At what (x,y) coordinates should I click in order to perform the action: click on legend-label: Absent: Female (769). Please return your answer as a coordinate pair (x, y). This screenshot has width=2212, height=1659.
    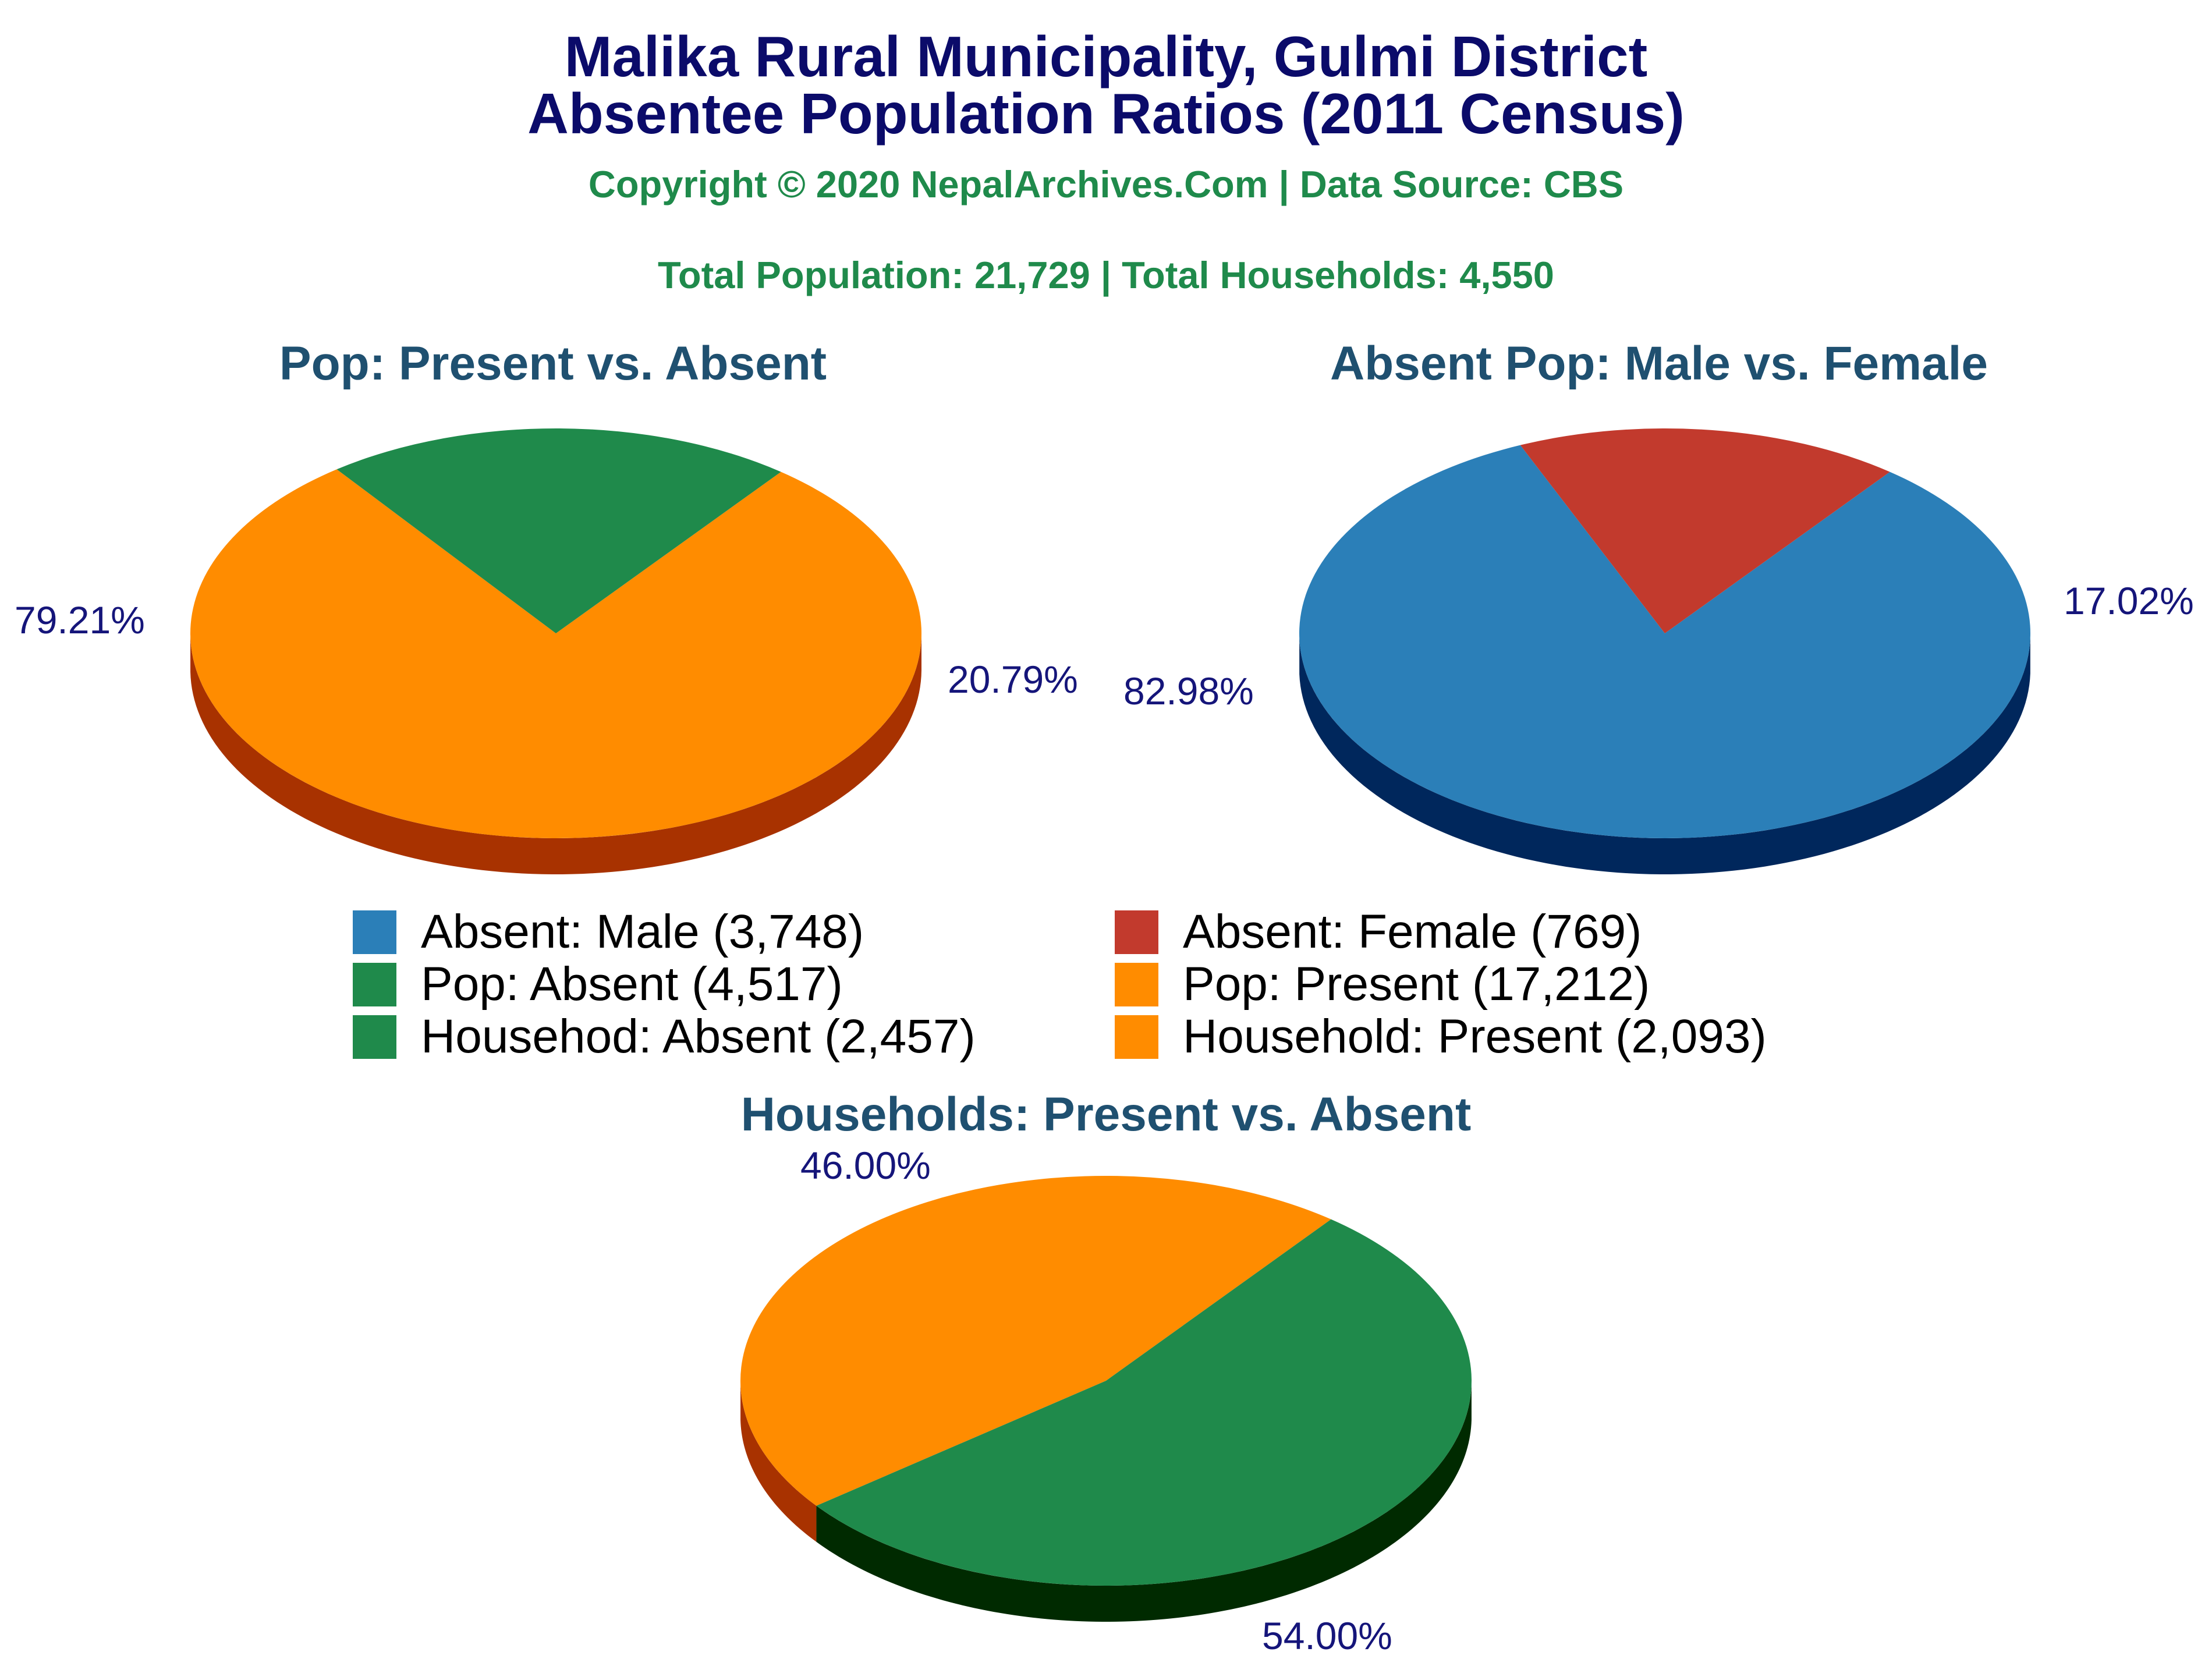
    Looking at the image, I should click on (1412, 932).